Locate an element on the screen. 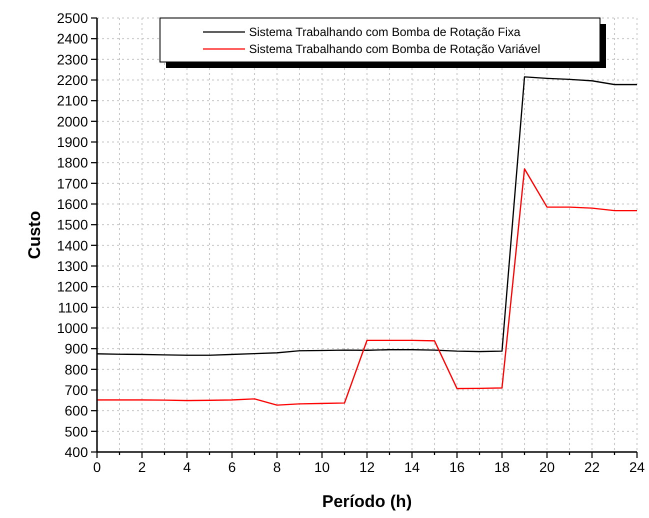 The width and height of the screenshot is (649, 518). y-tick-label: 400 is located at coordinates (76, 452).